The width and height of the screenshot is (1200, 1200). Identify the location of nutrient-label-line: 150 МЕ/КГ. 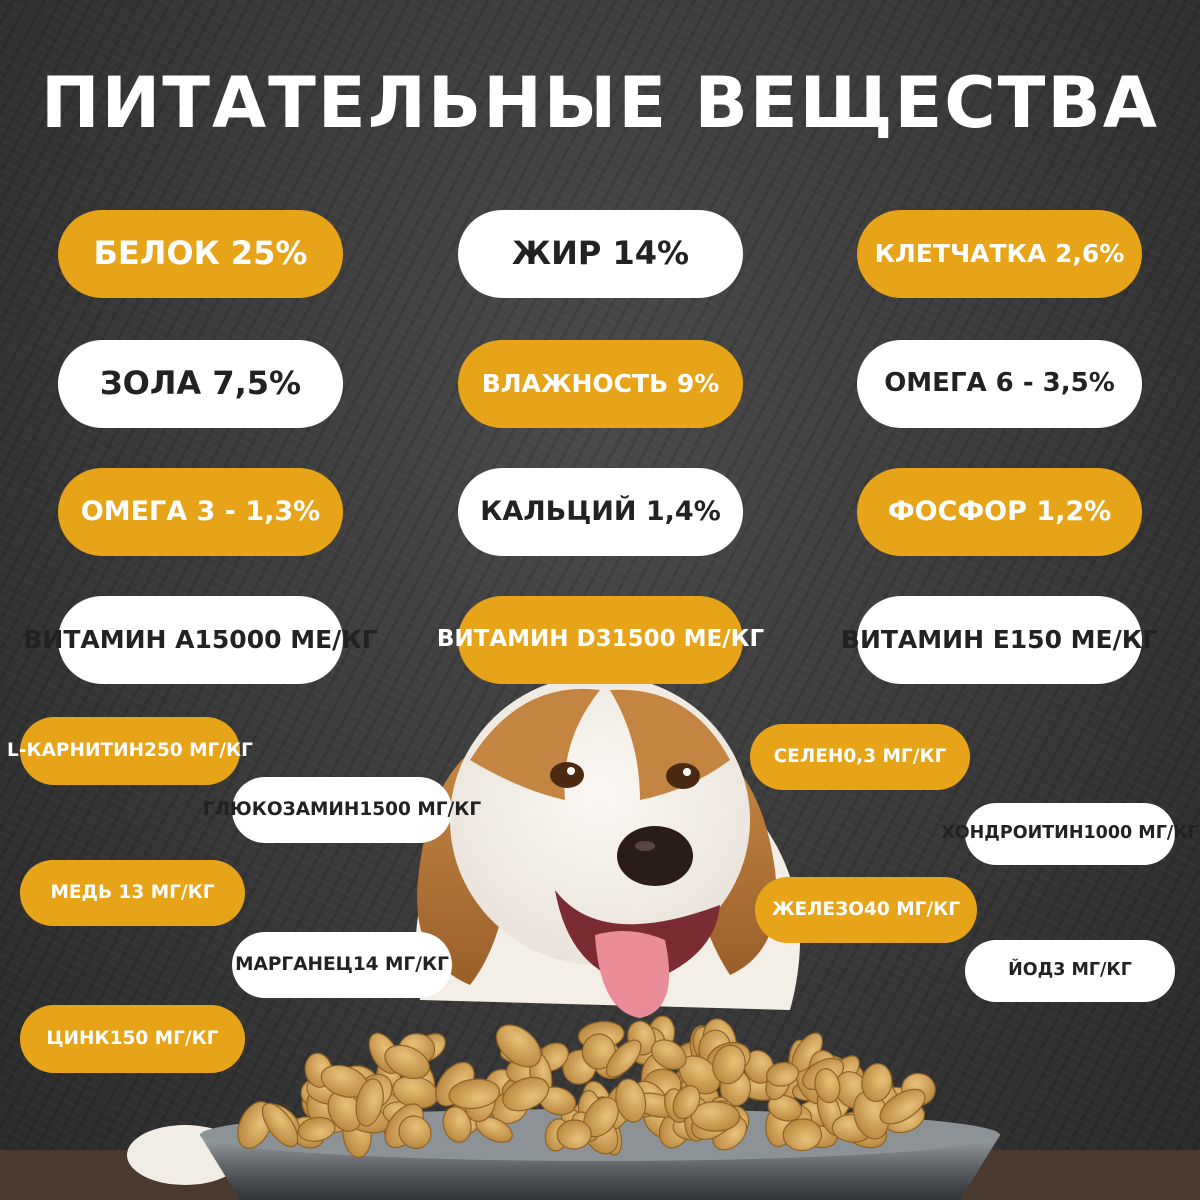
(1084, 639).